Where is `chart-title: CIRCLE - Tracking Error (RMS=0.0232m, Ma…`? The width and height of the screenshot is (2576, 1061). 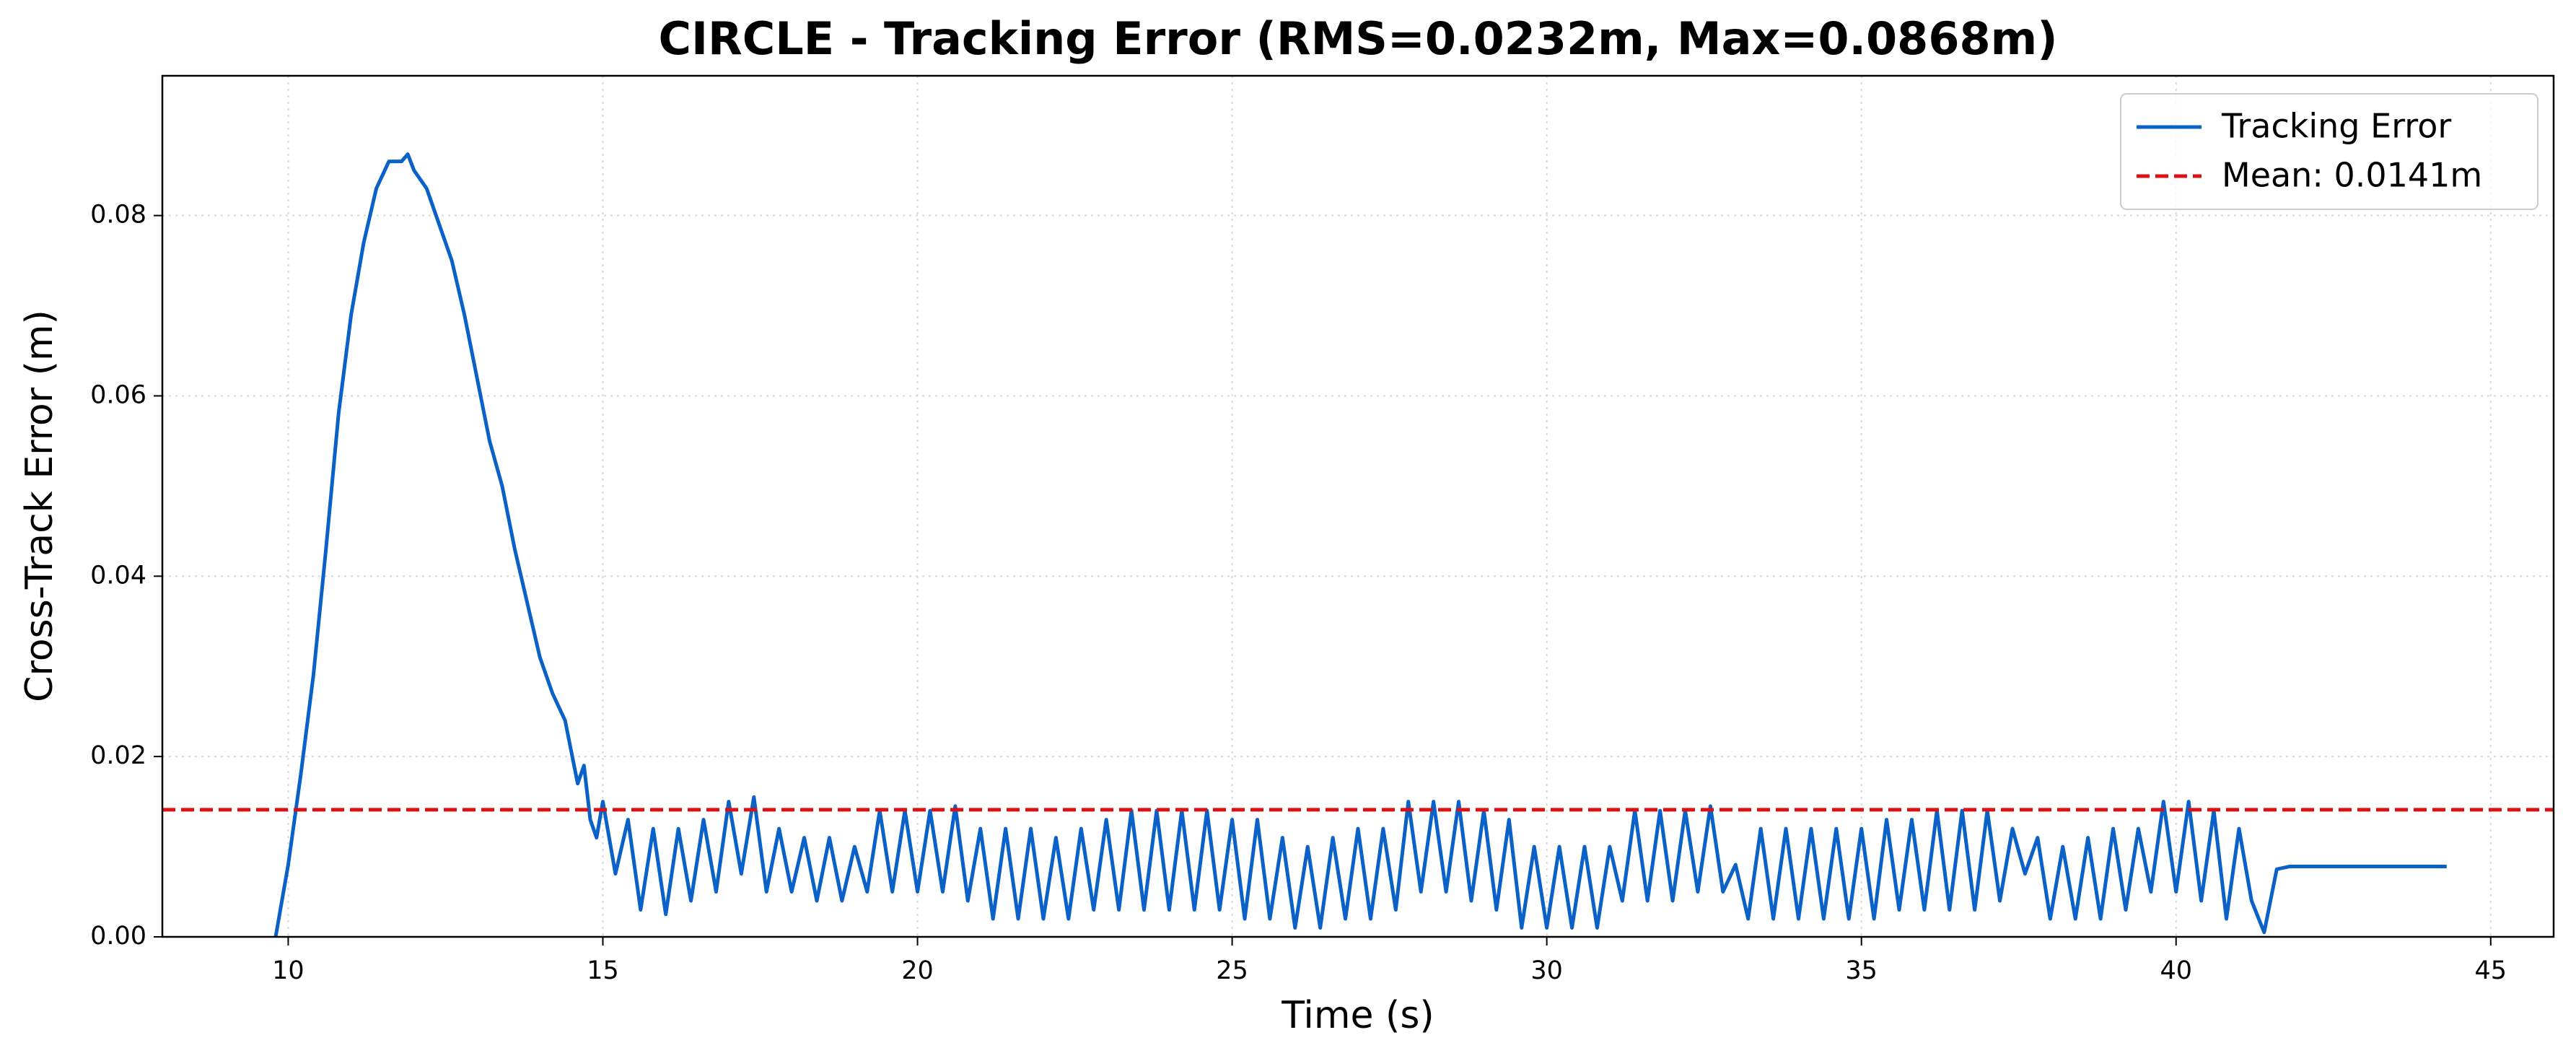
chart-title: CIRCLE - Tracking Error (RMS=0.0232m, Ma… is located at coordinates (1357, 38).